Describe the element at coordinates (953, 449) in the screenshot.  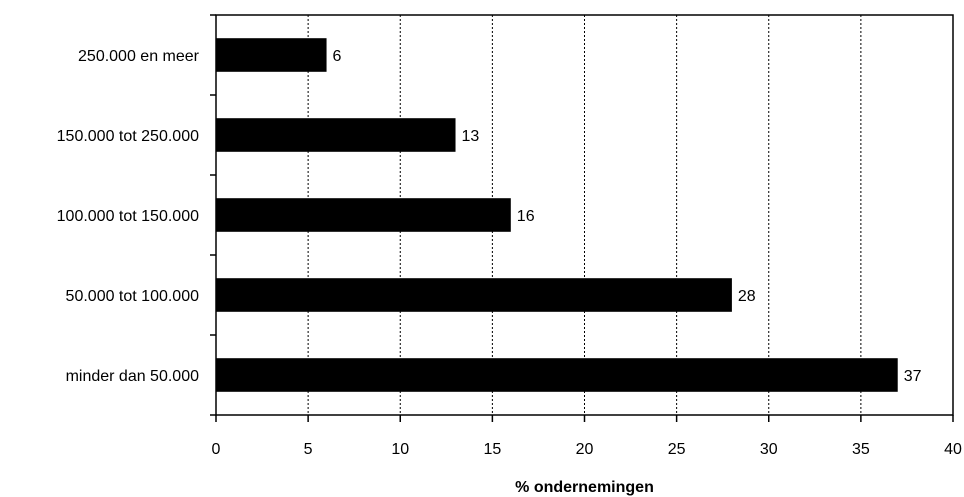
I see `x-tick-label: 40` at that location.